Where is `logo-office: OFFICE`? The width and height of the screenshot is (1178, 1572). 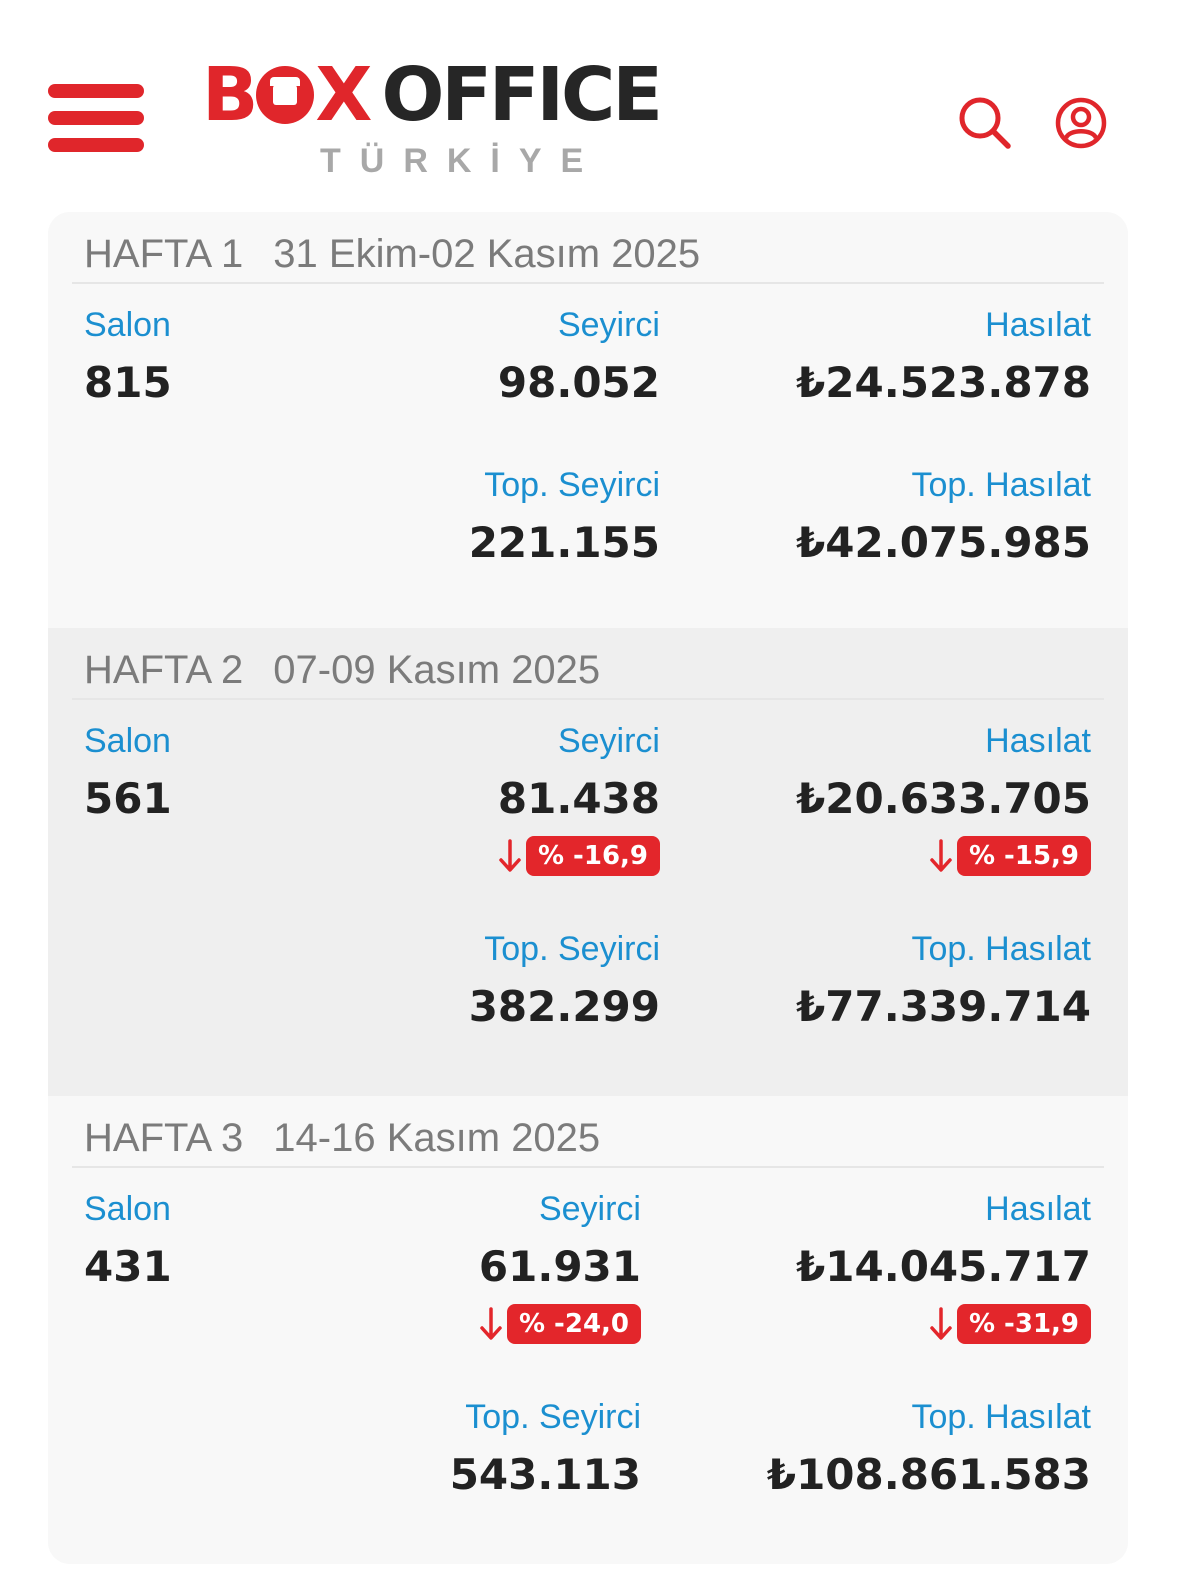 logo-office: OFFICE is located at coordinates (521, 95).